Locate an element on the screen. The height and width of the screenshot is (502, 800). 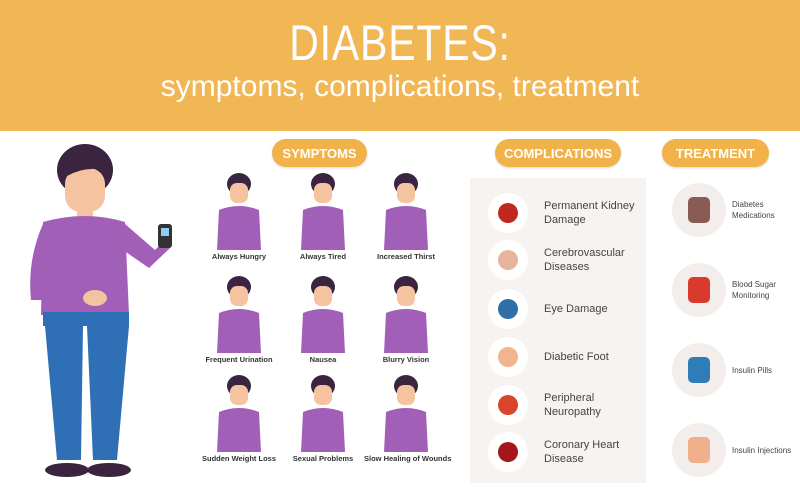
symptom-item: Always Hungry is located at coordinates (239, 220).